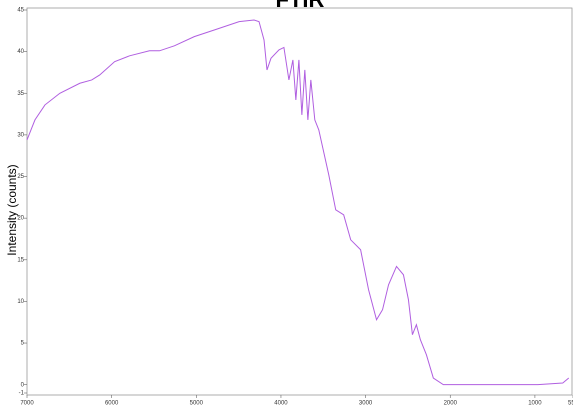 Image resolution: width=573 pixels, height=411 pixels. What do you see at coordinates (300, 6) in the screenshot?
I see `chart-title: FTIR` at bounding box center [300, 6].